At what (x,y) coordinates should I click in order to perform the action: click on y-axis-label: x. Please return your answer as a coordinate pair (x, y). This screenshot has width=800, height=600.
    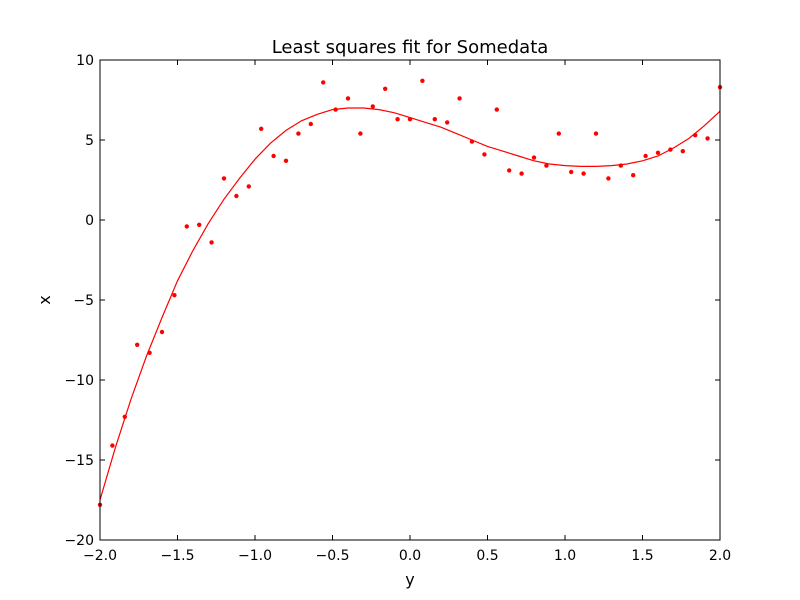
    Looking at the image, I should click on (44, 299).